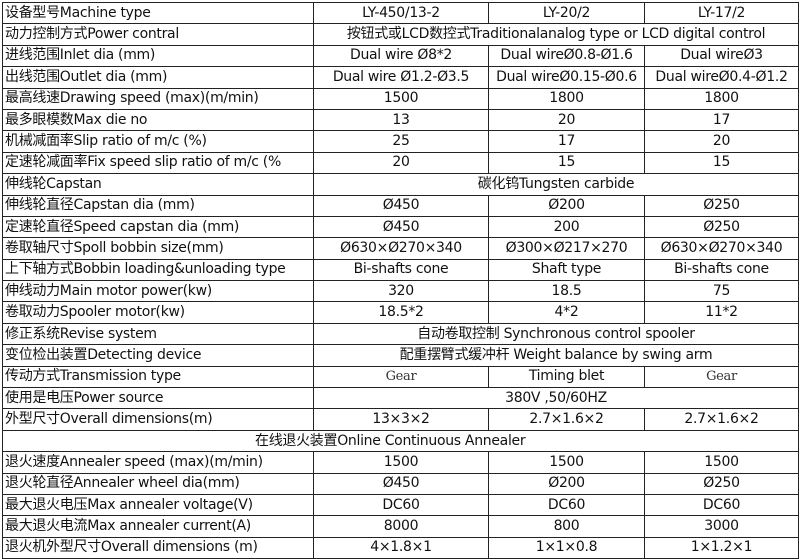 The image size is (800, 559). Describe the element at coordinates (158, 312) in the screenshot. I see `row-label: 卷取动力Spooler motor(kw)` at that location.